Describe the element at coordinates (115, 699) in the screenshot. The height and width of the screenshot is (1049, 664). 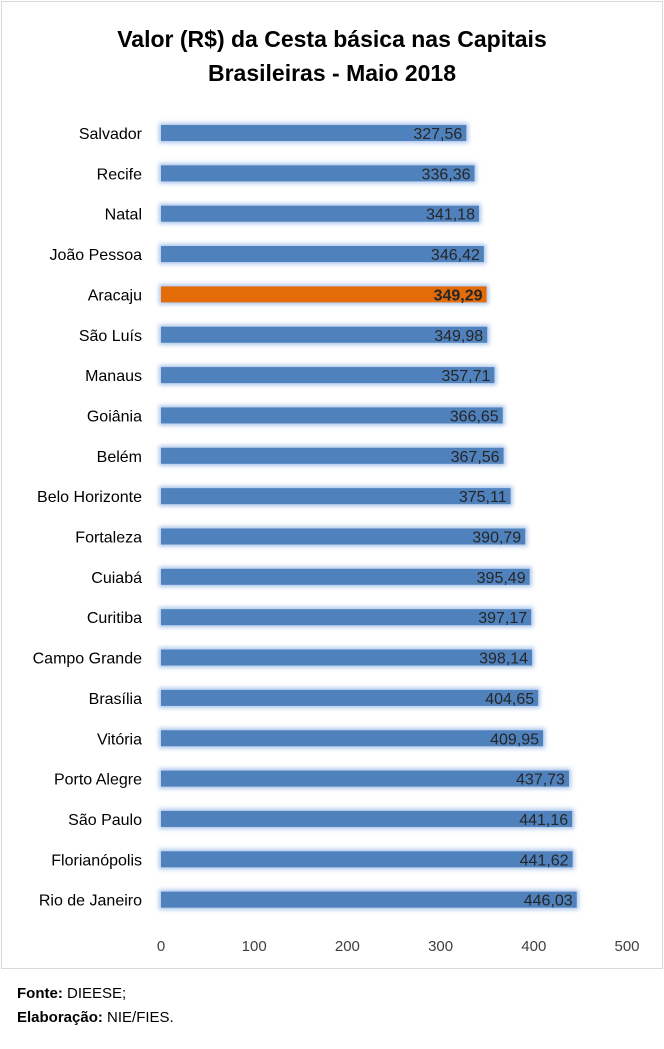
I see `category-label: Brasília` at that location.